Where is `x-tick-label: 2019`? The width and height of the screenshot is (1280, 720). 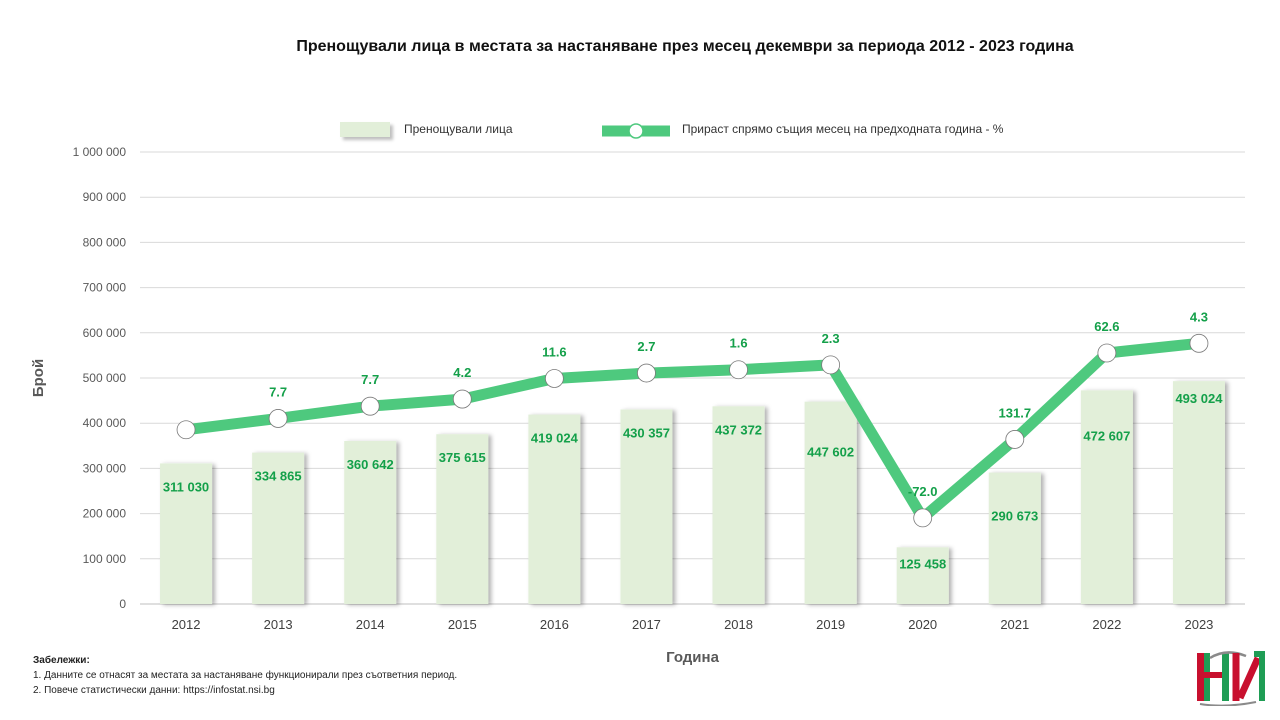
x-tick-label: 2019 is located at coordinates (830, 624).